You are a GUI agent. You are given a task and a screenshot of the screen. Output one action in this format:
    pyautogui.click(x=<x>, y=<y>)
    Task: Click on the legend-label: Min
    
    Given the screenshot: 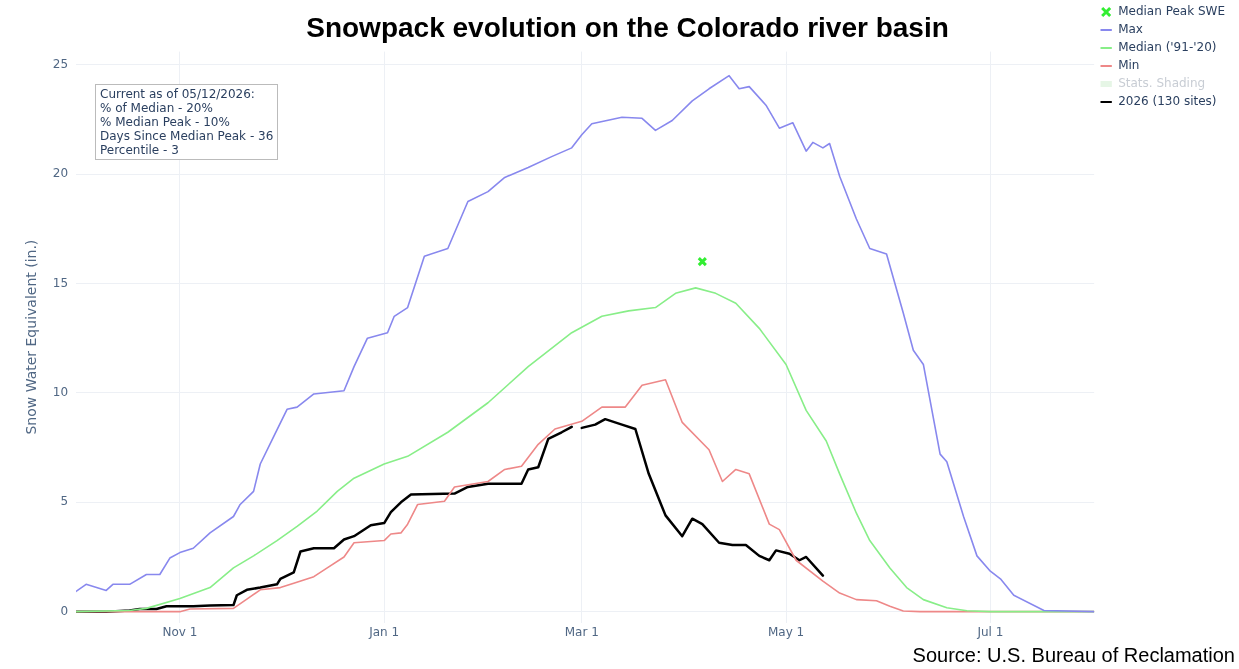 What is the action you would take?
    pyautogui.click(x=1129, y=65)
    